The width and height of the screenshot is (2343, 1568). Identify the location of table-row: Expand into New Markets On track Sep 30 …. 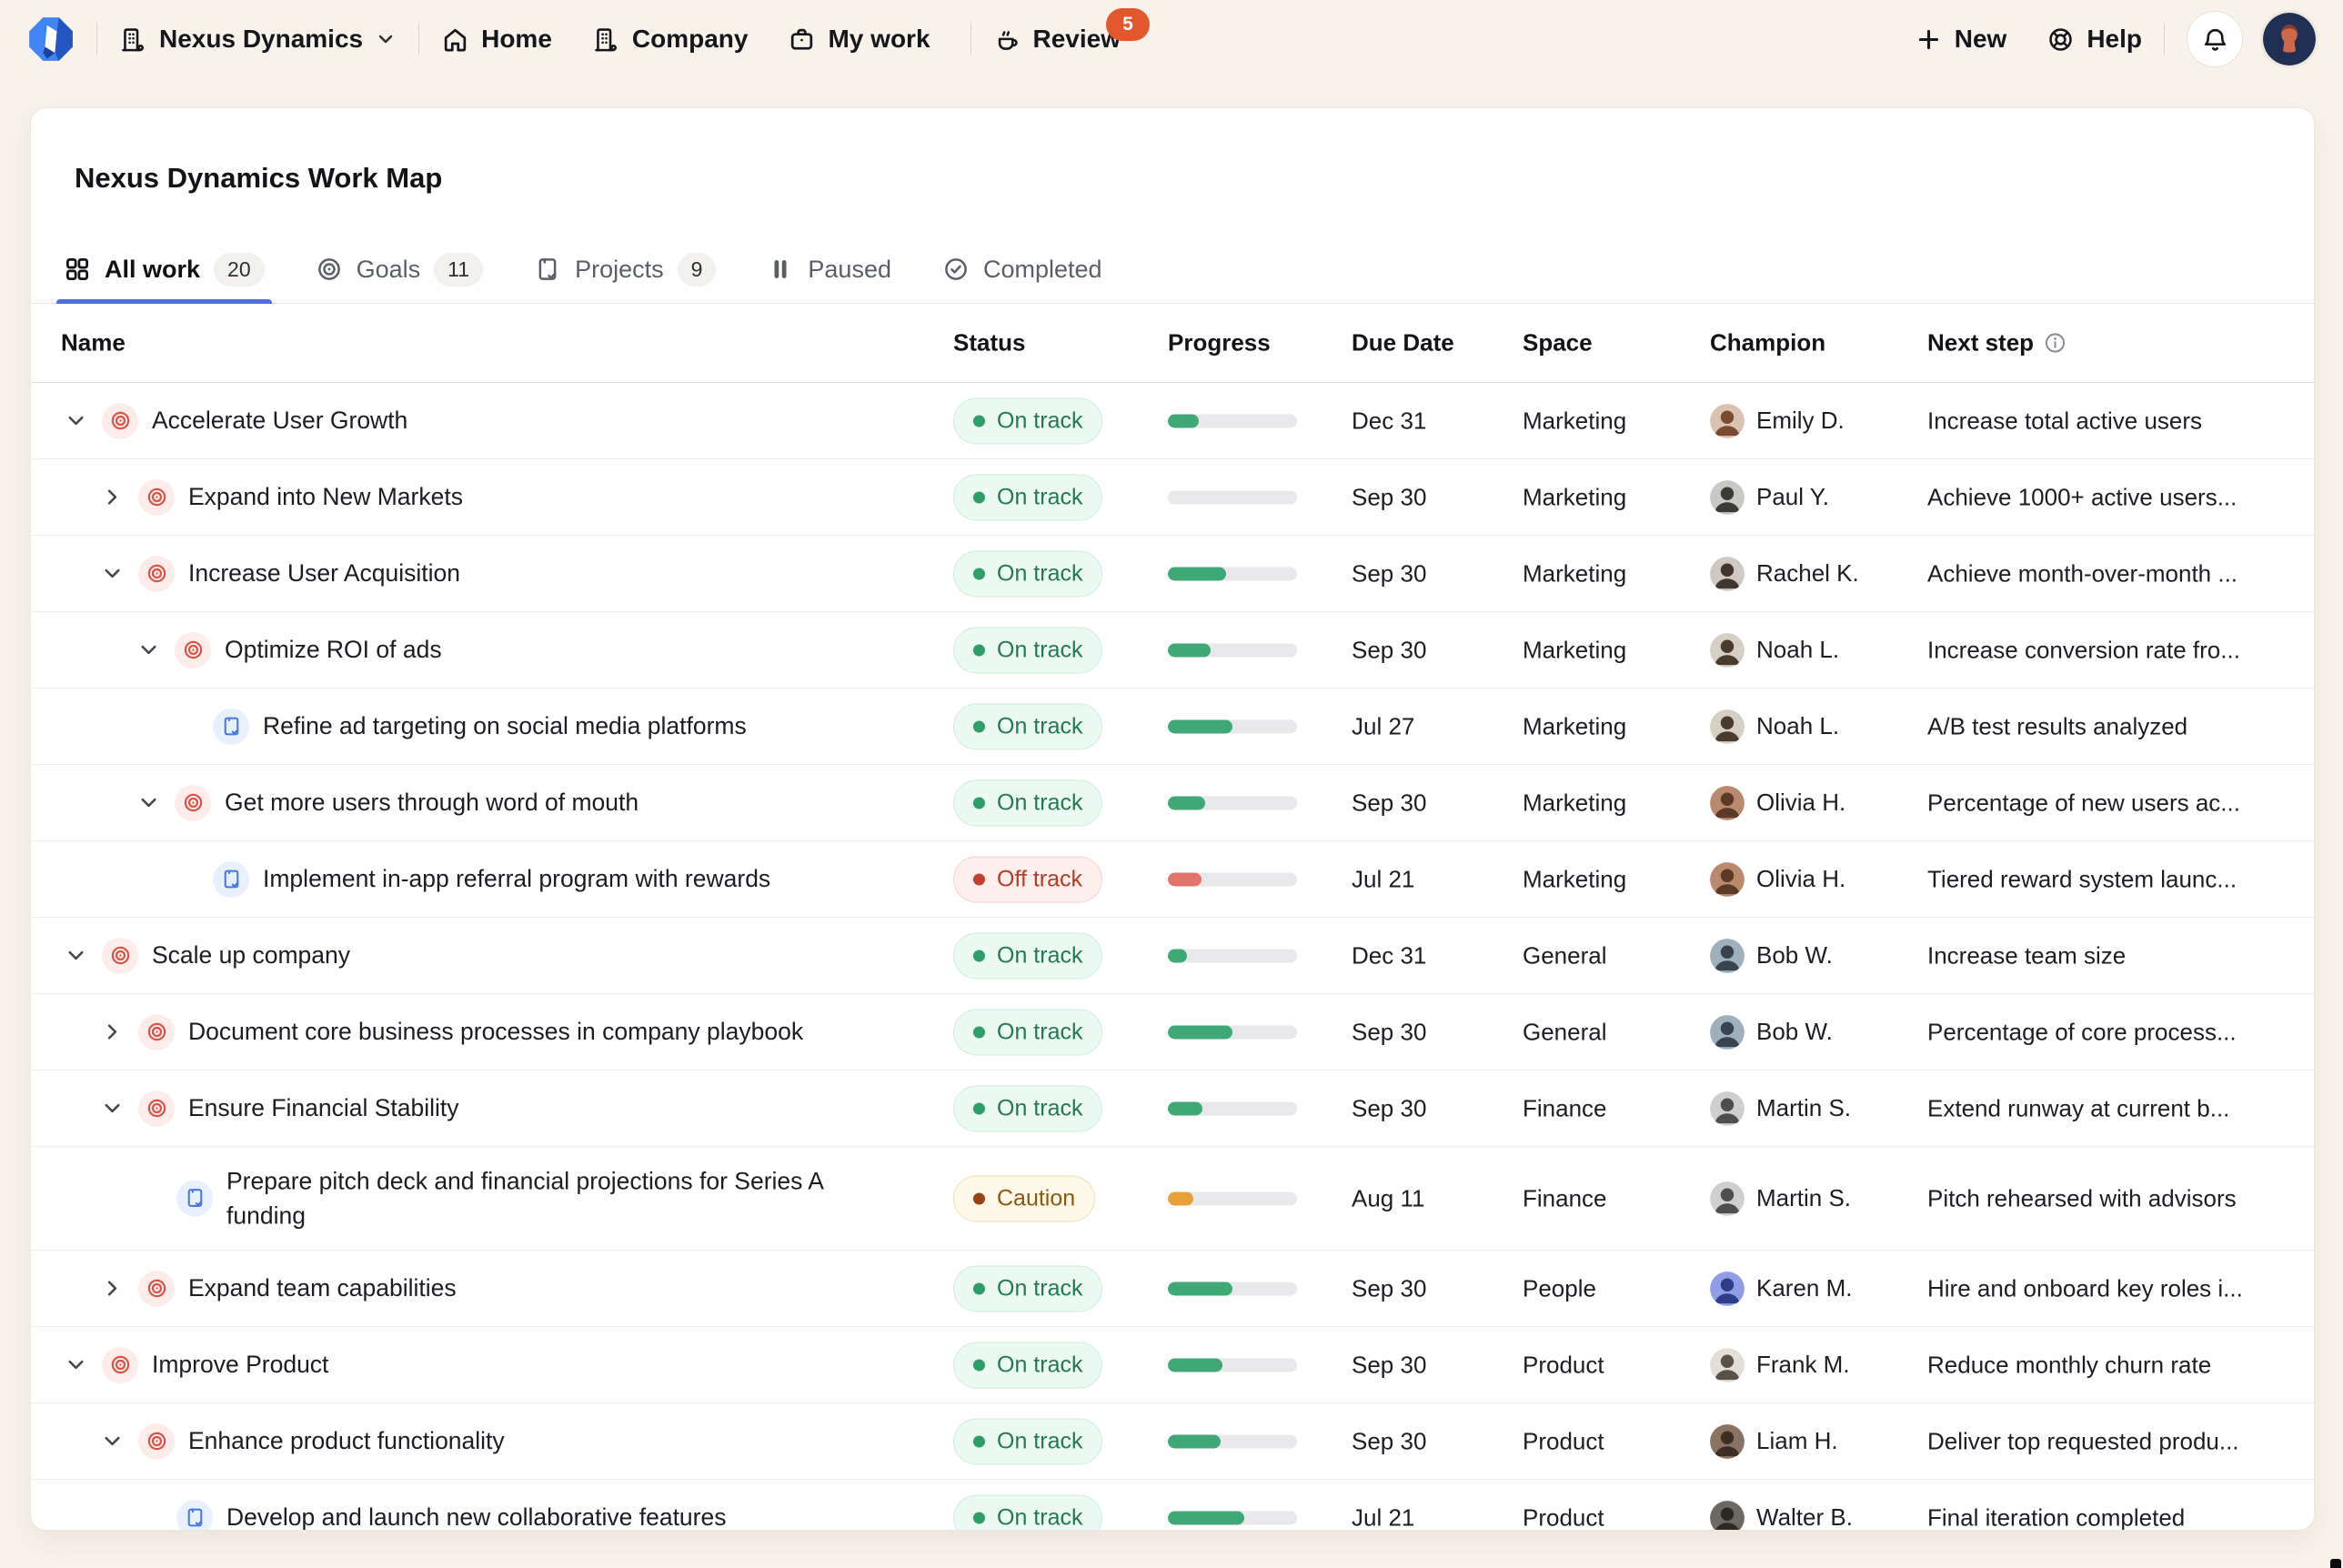
(1172, 497).